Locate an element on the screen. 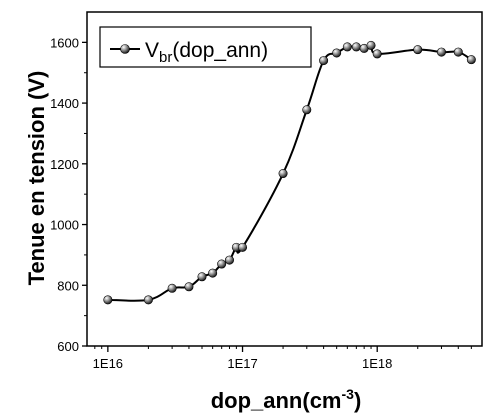 Image resolution: width=489 pixels, height=416 pixels. y-tick-label: 600 is located at coordinates (68, 346).